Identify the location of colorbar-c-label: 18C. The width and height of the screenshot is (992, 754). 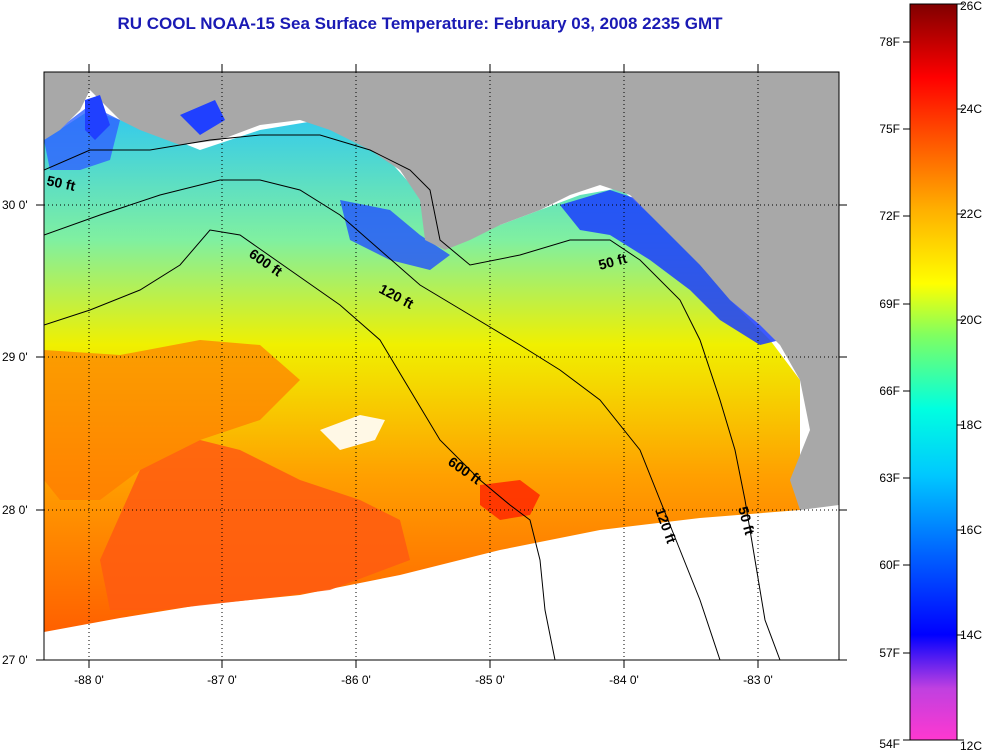
(971, 425).